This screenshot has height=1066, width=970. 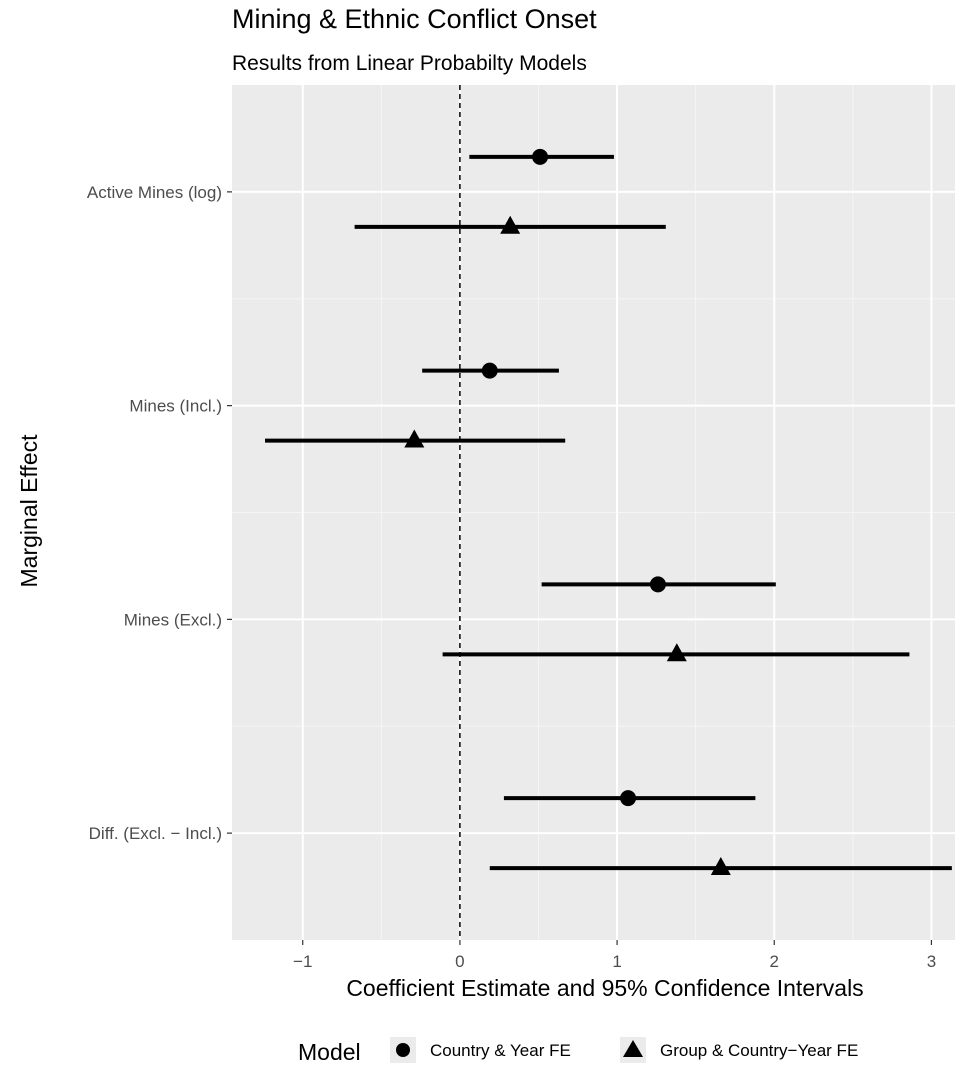 I want to click on y-axis-title: Marginal Effect, so click(x=29, y=511).